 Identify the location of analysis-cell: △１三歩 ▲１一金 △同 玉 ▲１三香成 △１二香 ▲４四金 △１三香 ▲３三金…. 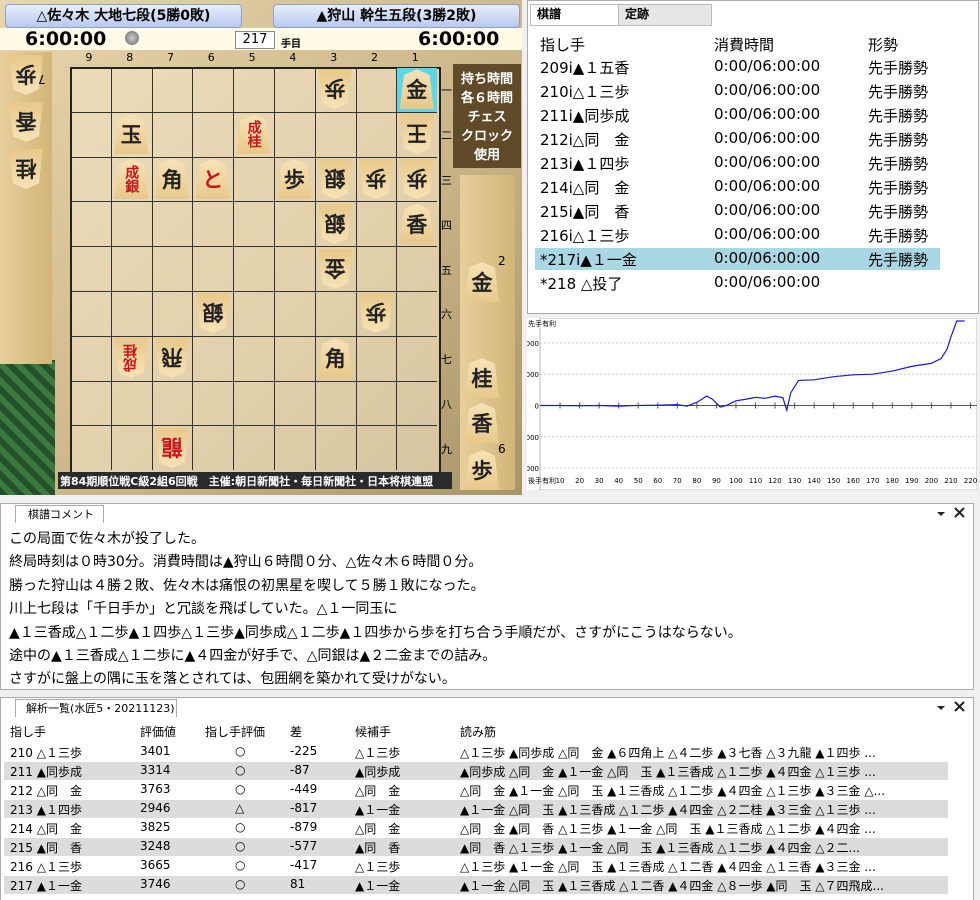
(668, 867).